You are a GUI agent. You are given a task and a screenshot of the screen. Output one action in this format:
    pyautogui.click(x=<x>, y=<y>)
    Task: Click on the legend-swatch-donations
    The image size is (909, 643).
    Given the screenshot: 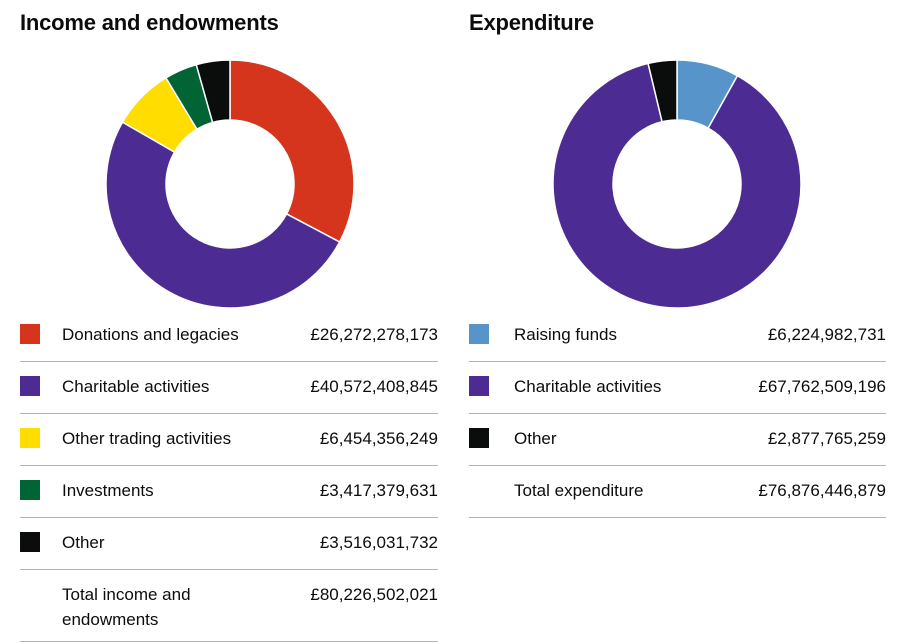 What is the action you would take?
    pyautogui.click(x=30, y=334)
    